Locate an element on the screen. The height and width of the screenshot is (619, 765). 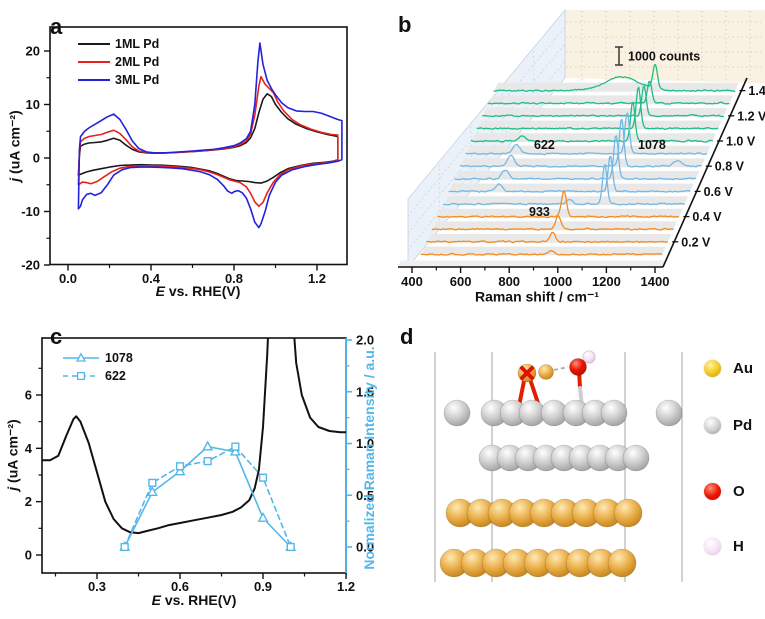
legend-item-1ml-pd: 1ML Pd is located at coordinates (118, 44).